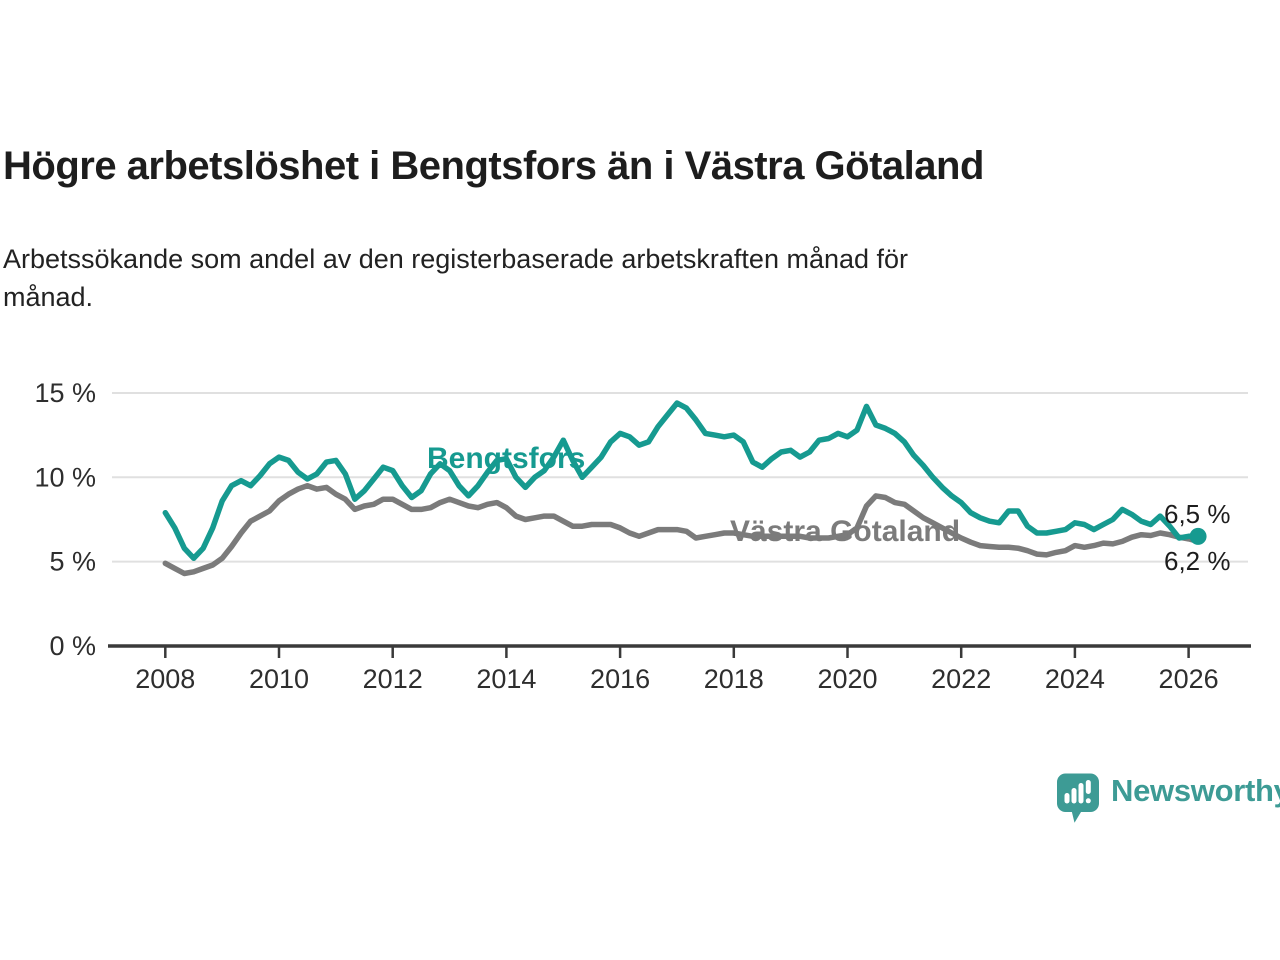  What do you see at coordinates (393, 679) in the screenshot?
I see `x-axis-tick-label: 2012` at bounding box center [393, 679].